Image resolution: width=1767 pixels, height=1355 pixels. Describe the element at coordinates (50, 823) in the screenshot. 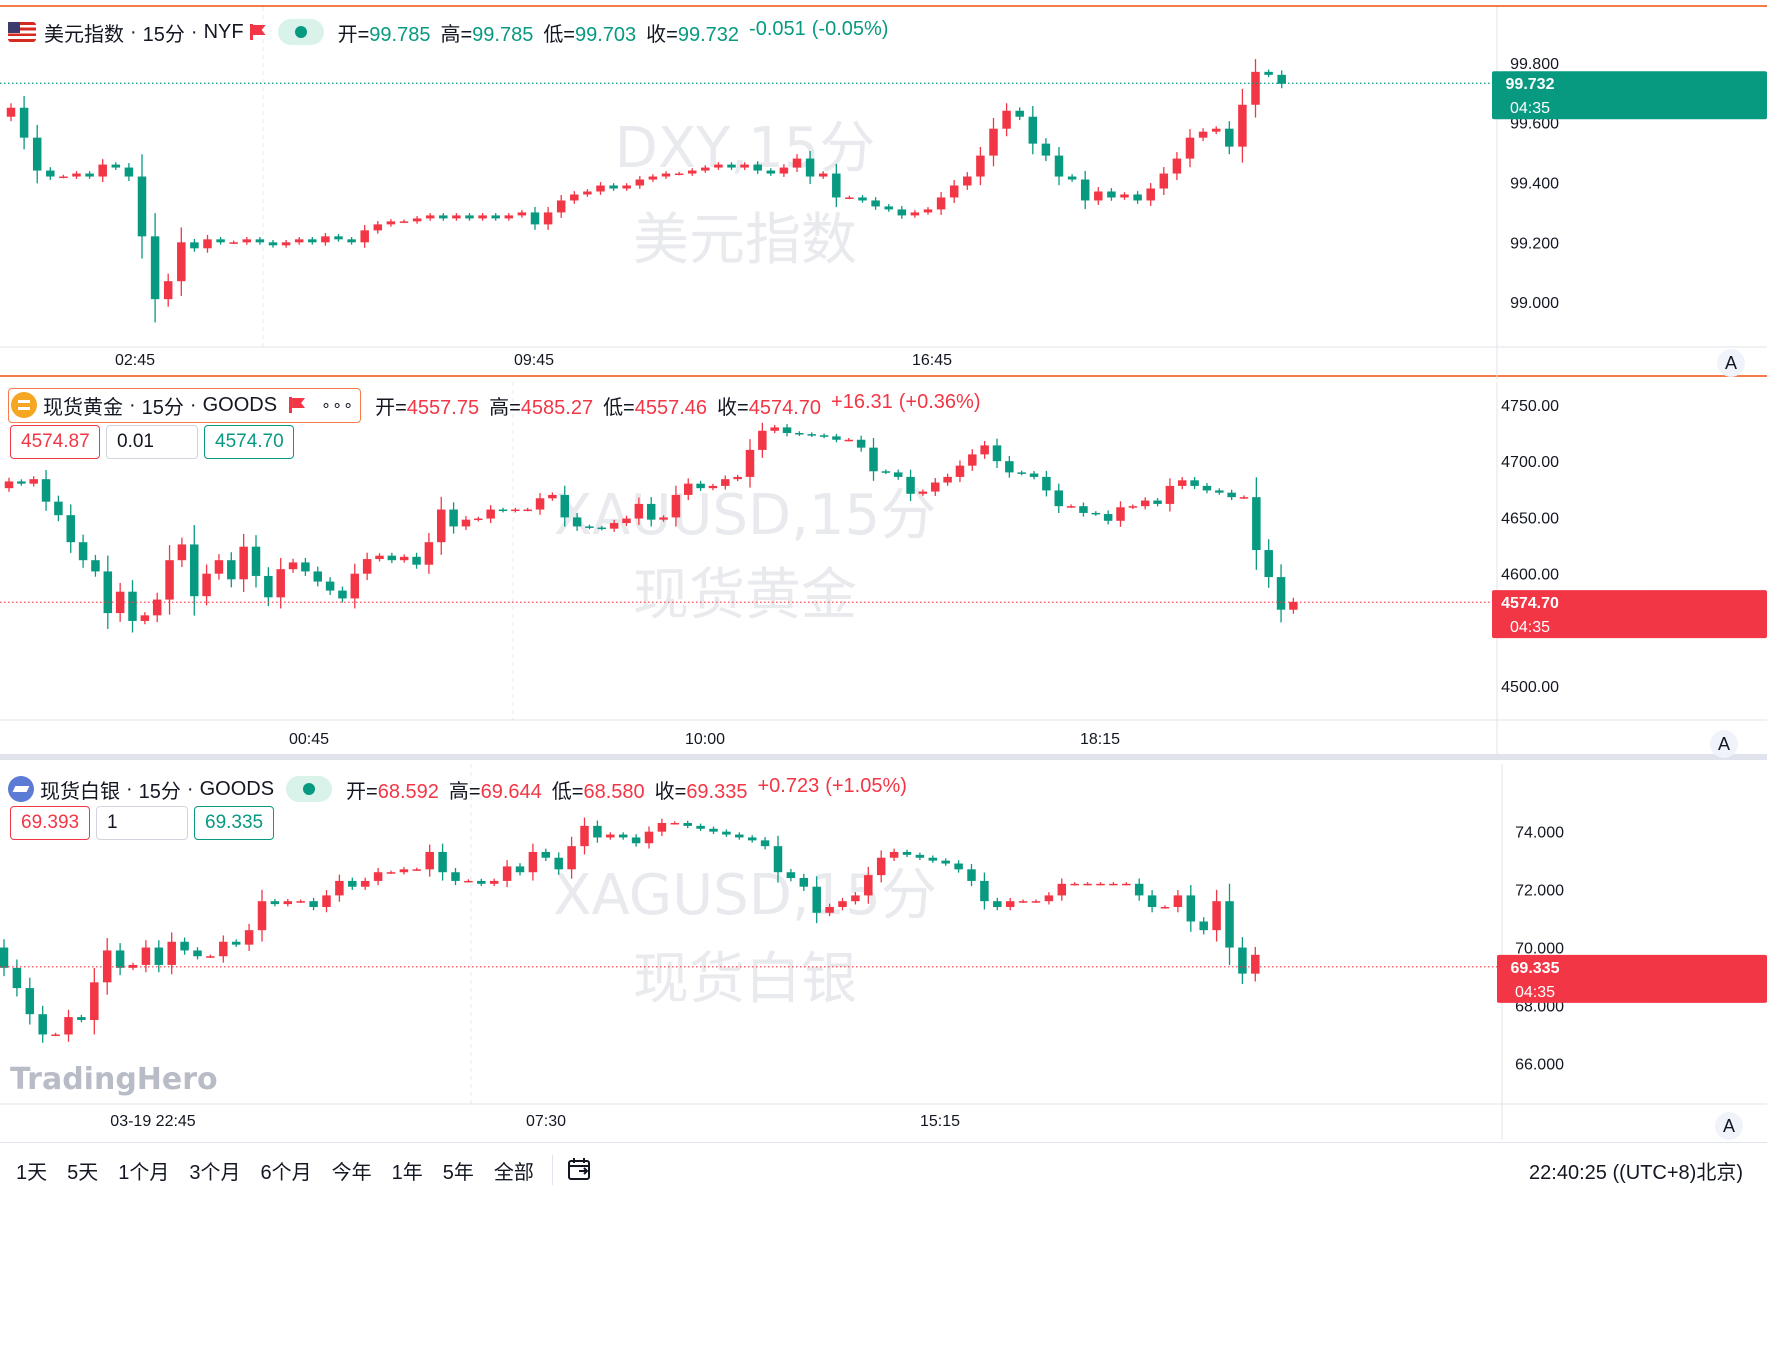

I see `sell-button: 69.393` at that location.